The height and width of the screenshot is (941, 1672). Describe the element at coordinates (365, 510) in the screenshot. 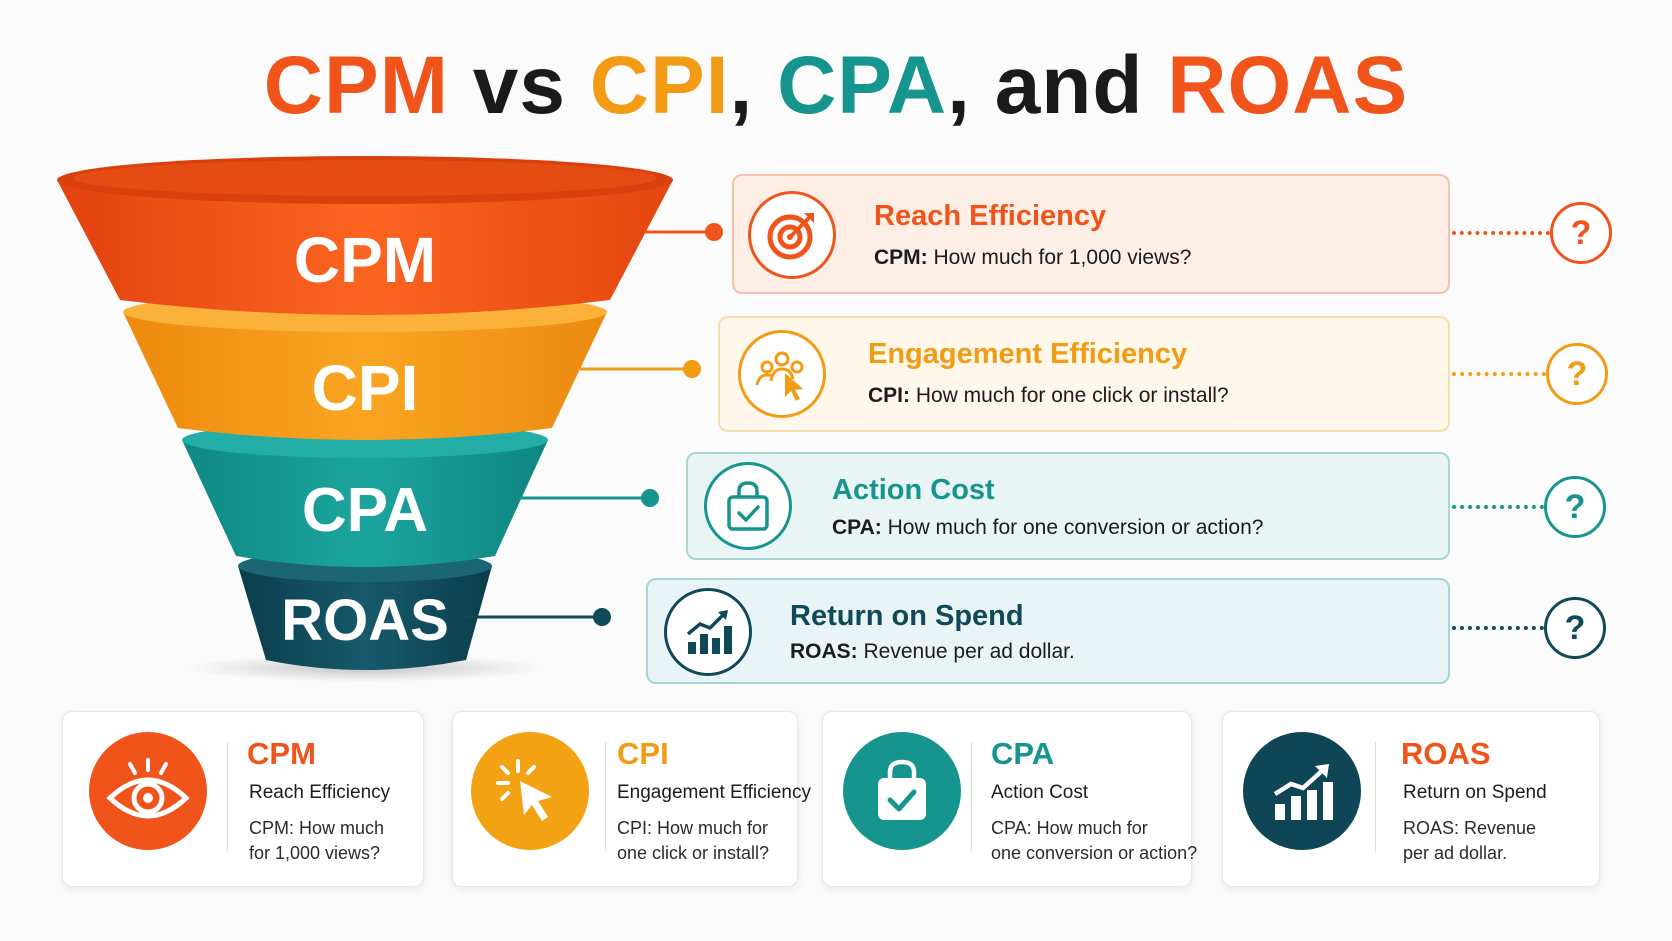

I see `funnel-label-cpa: CPA` at that location.